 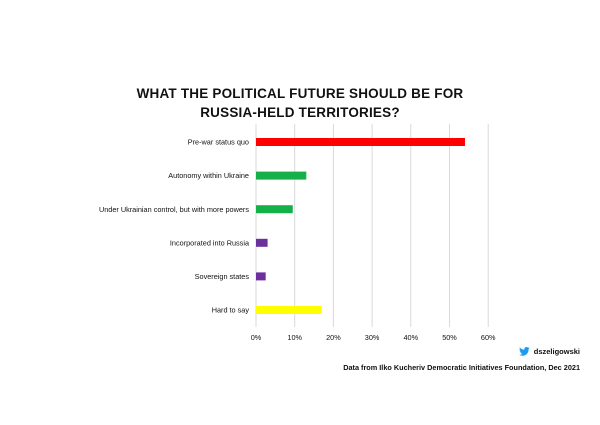 I want to click on chart-title-line-1: WHAT THE POLITICAL FUTURE SHOULD BE FOR, so click(x=300, y=93).